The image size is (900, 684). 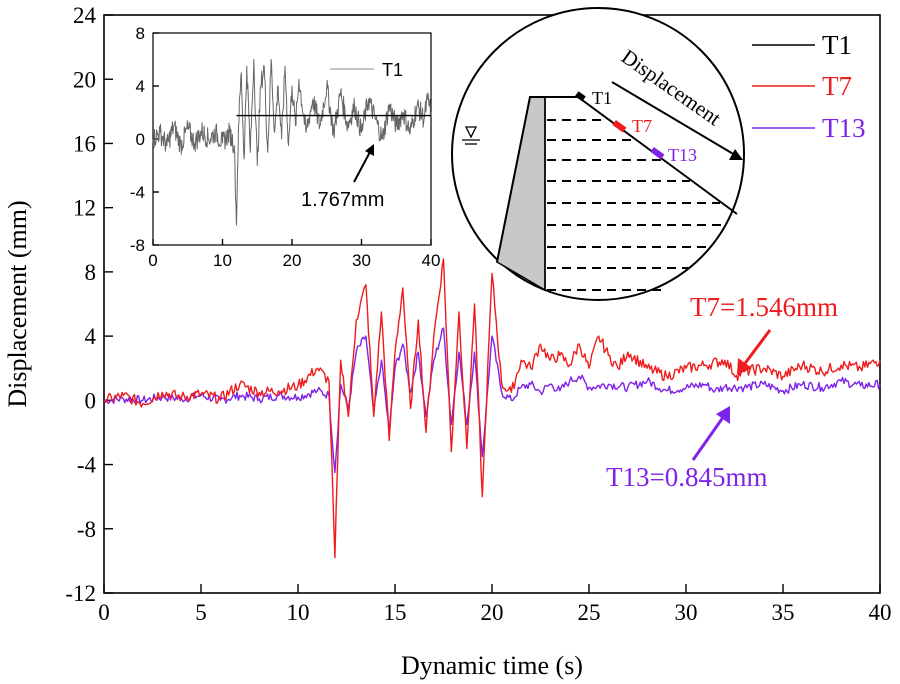 I want to click on displacement-arrow, so click(x=673, y=118).